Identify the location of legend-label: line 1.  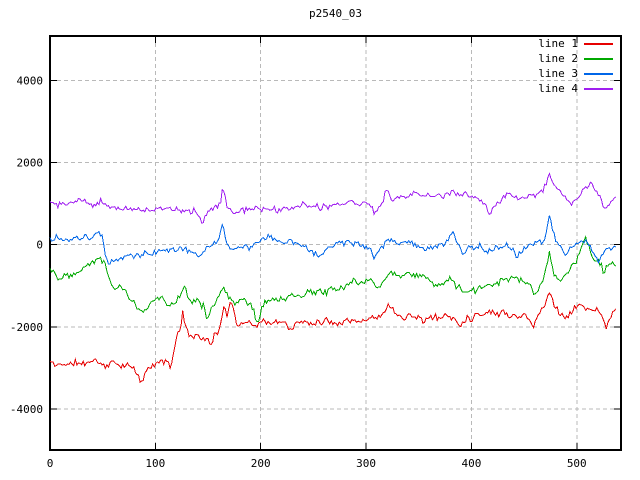
(558, 43).